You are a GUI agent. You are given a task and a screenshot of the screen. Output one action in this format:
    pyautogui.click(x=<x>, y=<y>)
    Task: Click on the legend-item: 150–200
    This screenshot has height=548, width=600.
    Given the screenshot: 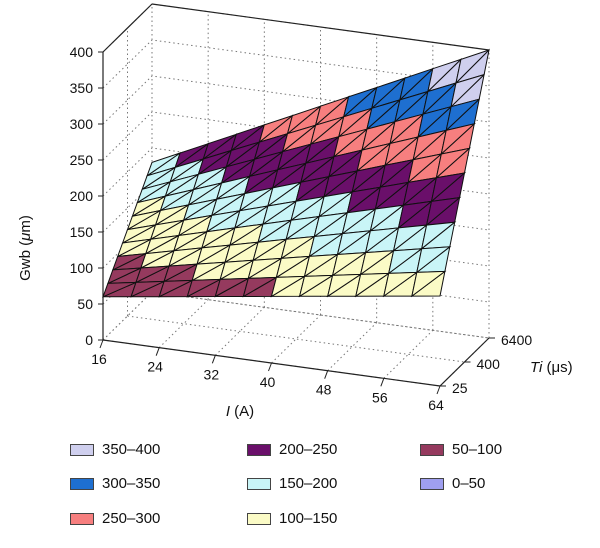 What is the action you would take?
    pyautogui.click(x=292, y=483)
    